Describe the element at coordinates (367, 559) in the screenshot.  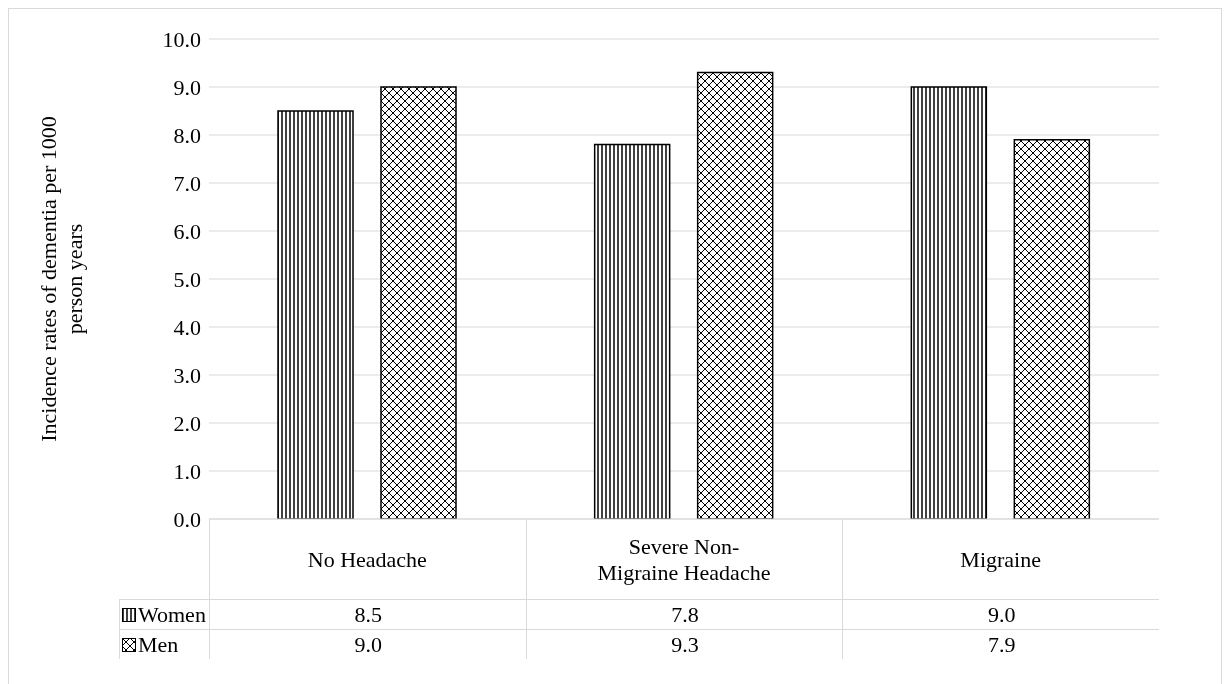
I see `x-tick-label: No Headache` at that location.